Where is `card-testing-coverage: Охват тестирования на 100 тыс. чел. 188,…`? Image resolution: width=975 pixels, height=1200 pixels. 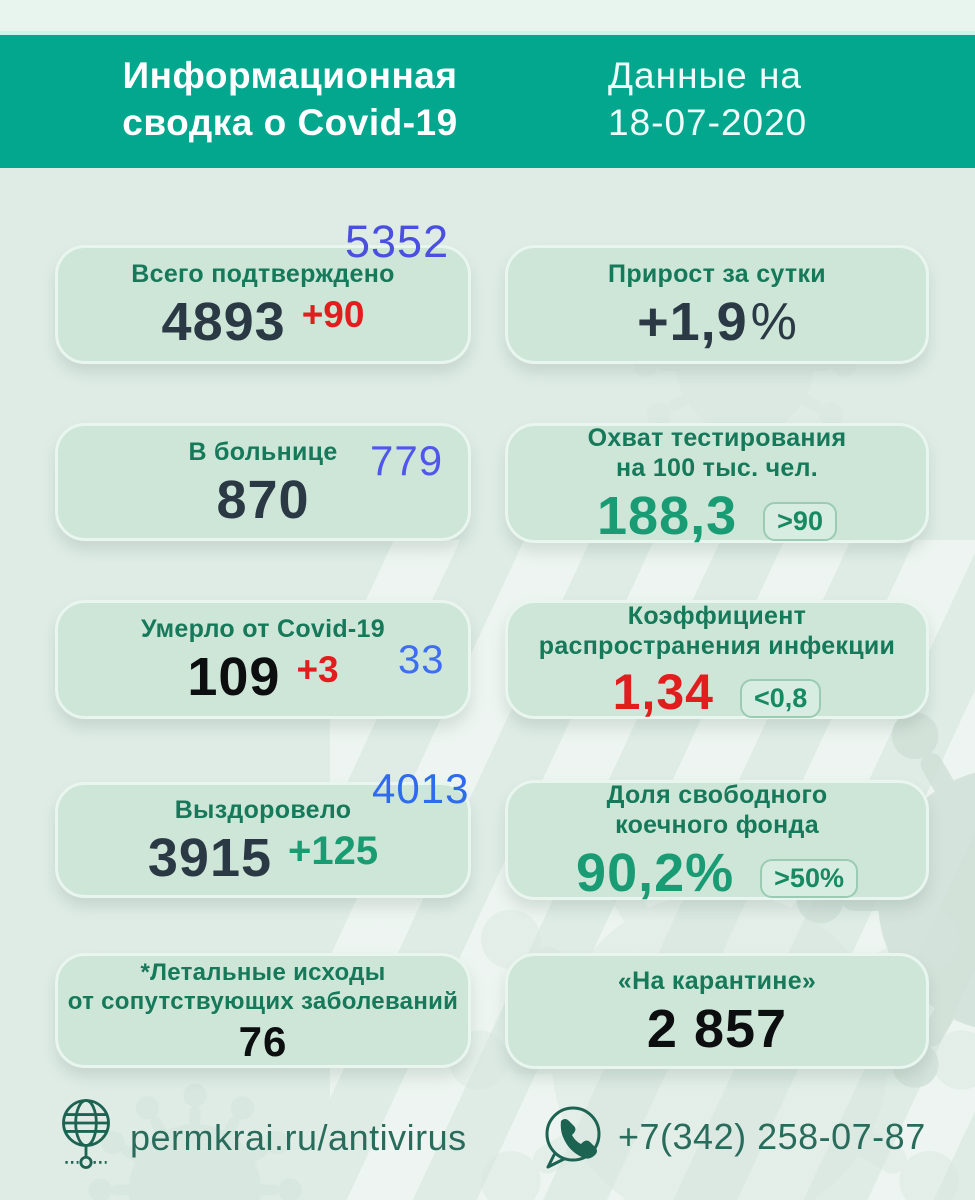 card-testing-coverage: Охват тестирования на 100 тыс. чел. 188,… is located at coordinates (717, 484).